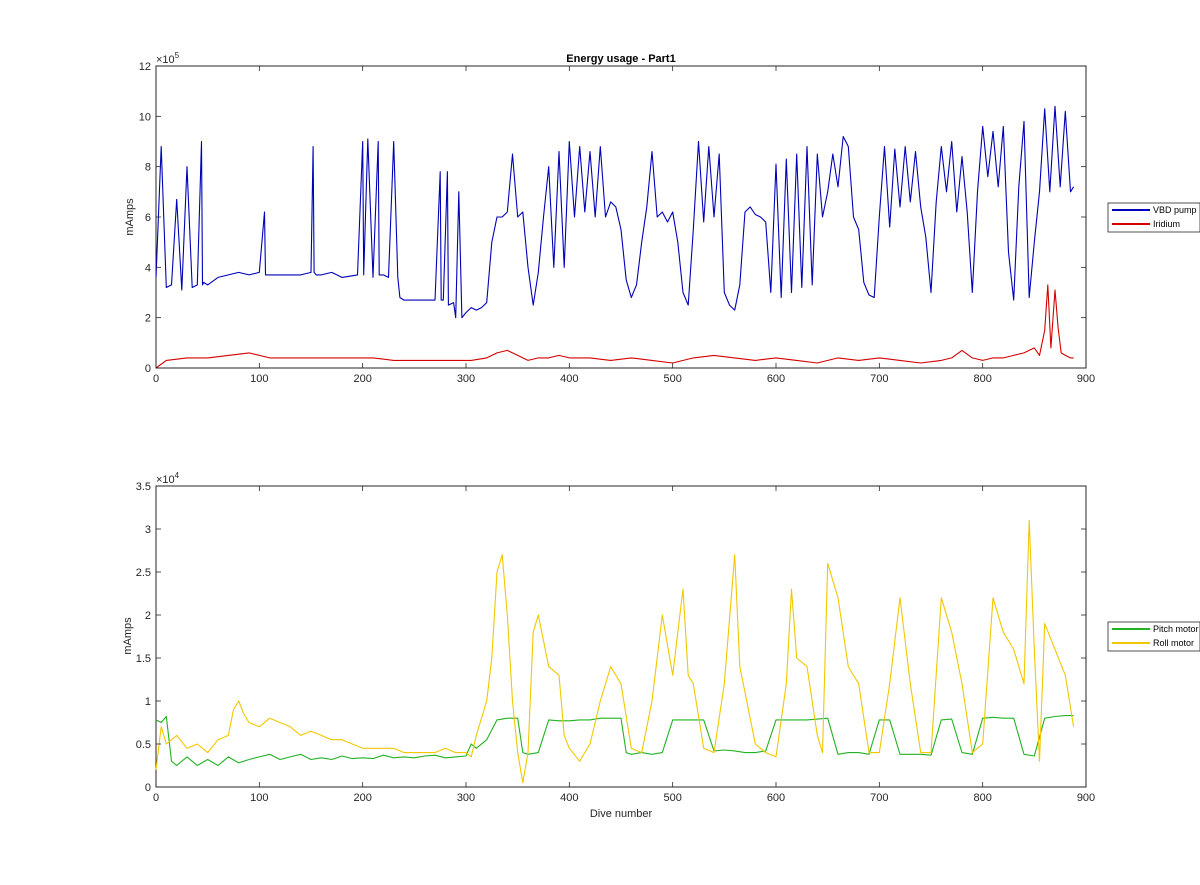 Image resolution: width=1200 pixels, height=885 pixels. What do you see at coordinates (148, 319) in the screenshot?
I see `top-y-tick-label: 2` at bounding box center [148, 319].